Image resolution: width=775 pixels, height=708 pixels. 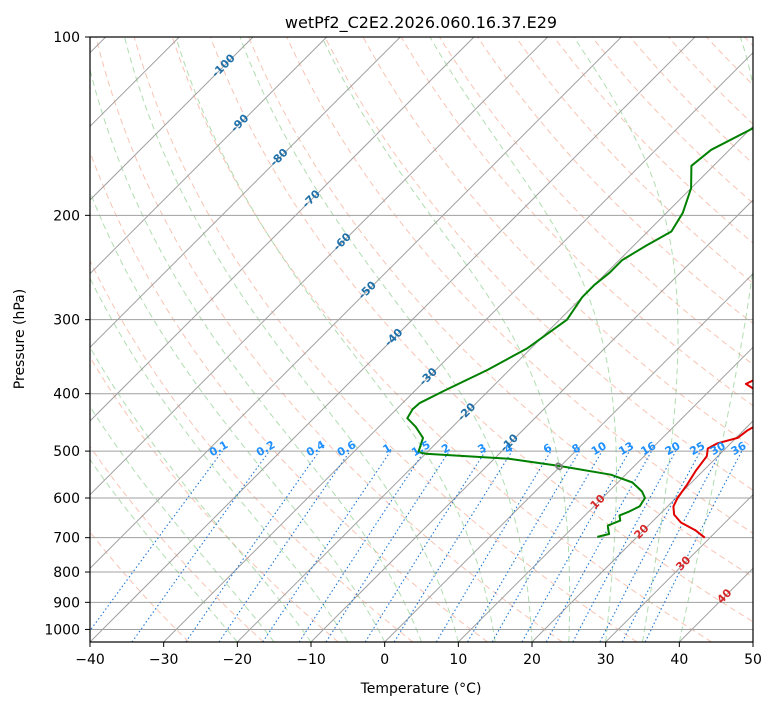 I want to click on isotherm-label: -50, so click(x=367, y=289).